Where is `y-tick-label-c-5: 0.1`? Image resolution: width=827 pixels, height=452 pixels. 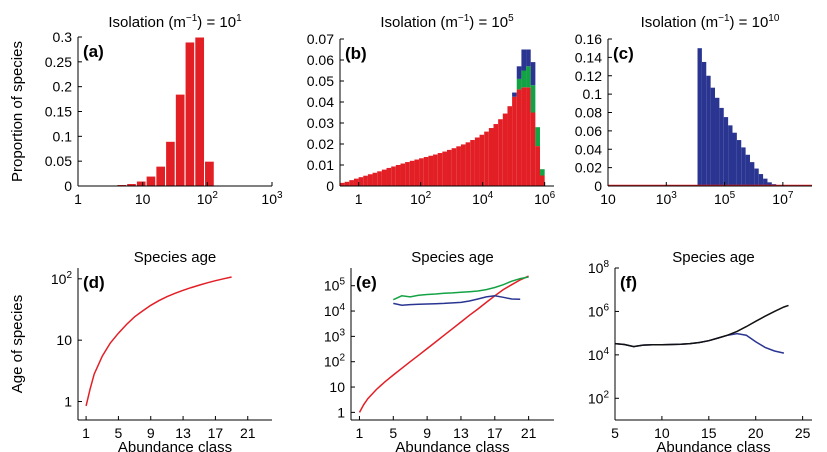
y-tick-label-c-5: 0.1 is located at coordinates (593, 94).